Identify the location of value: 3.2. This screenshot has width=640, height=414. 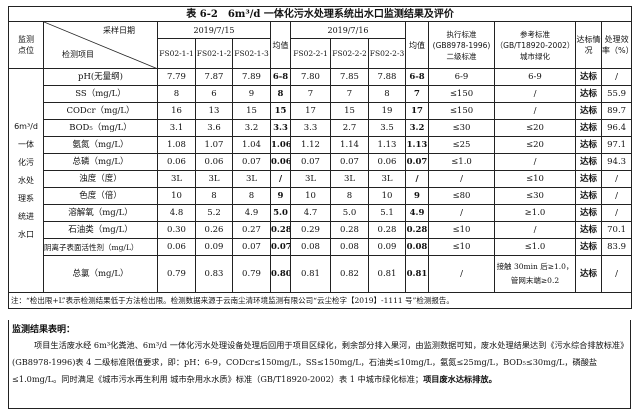
(251, 128).